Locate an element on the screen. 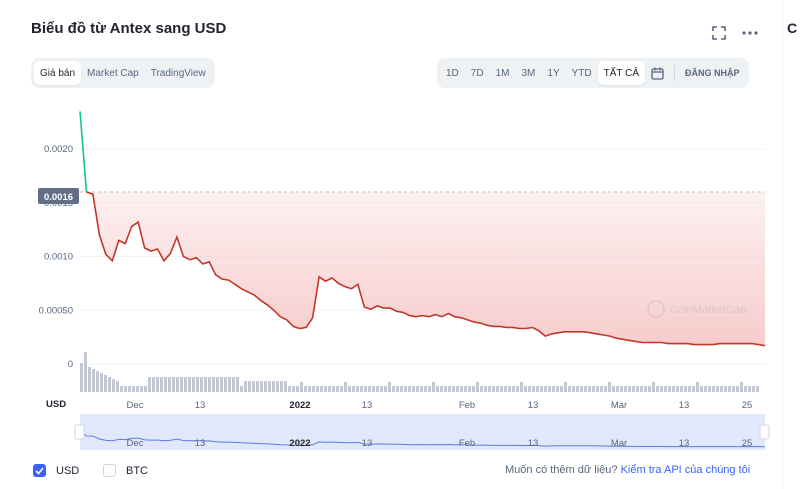 Image resolution: width=800 pixels, height=489 pixels. calendar-icon is located at coordinates (657, 73).